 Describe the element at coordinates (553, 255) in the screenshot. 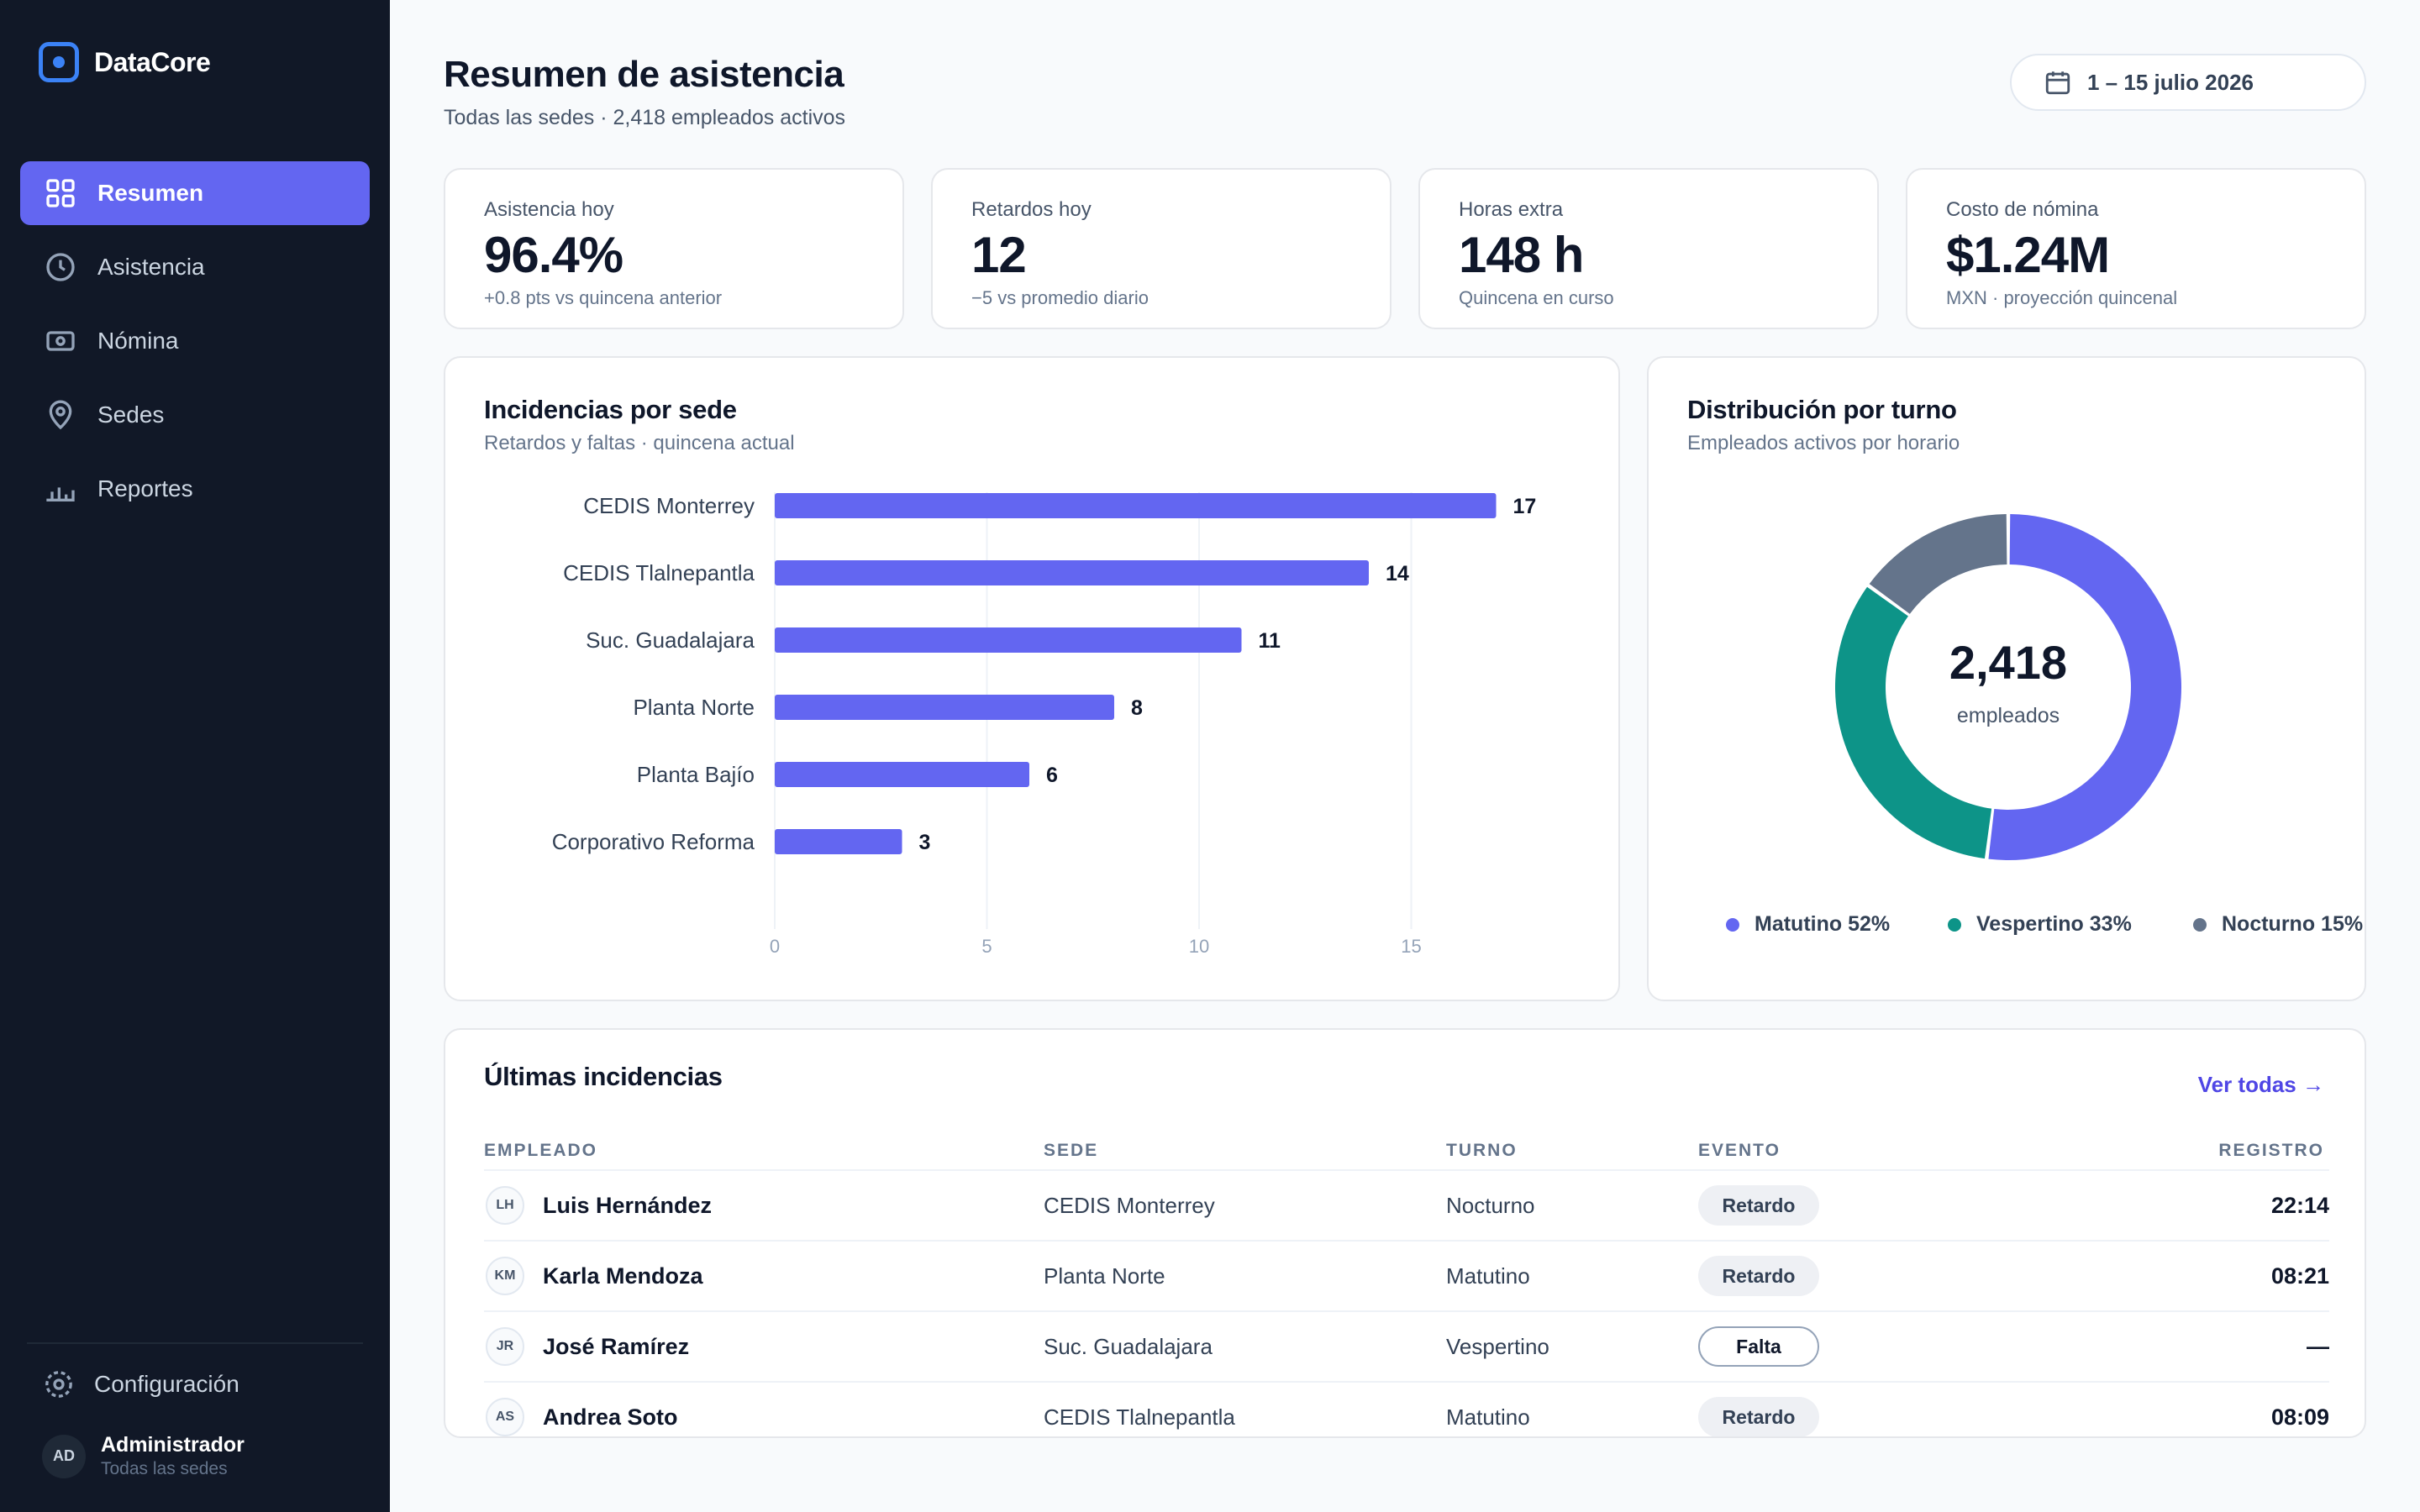

I see `kpi-value: 96.4%` at that location.